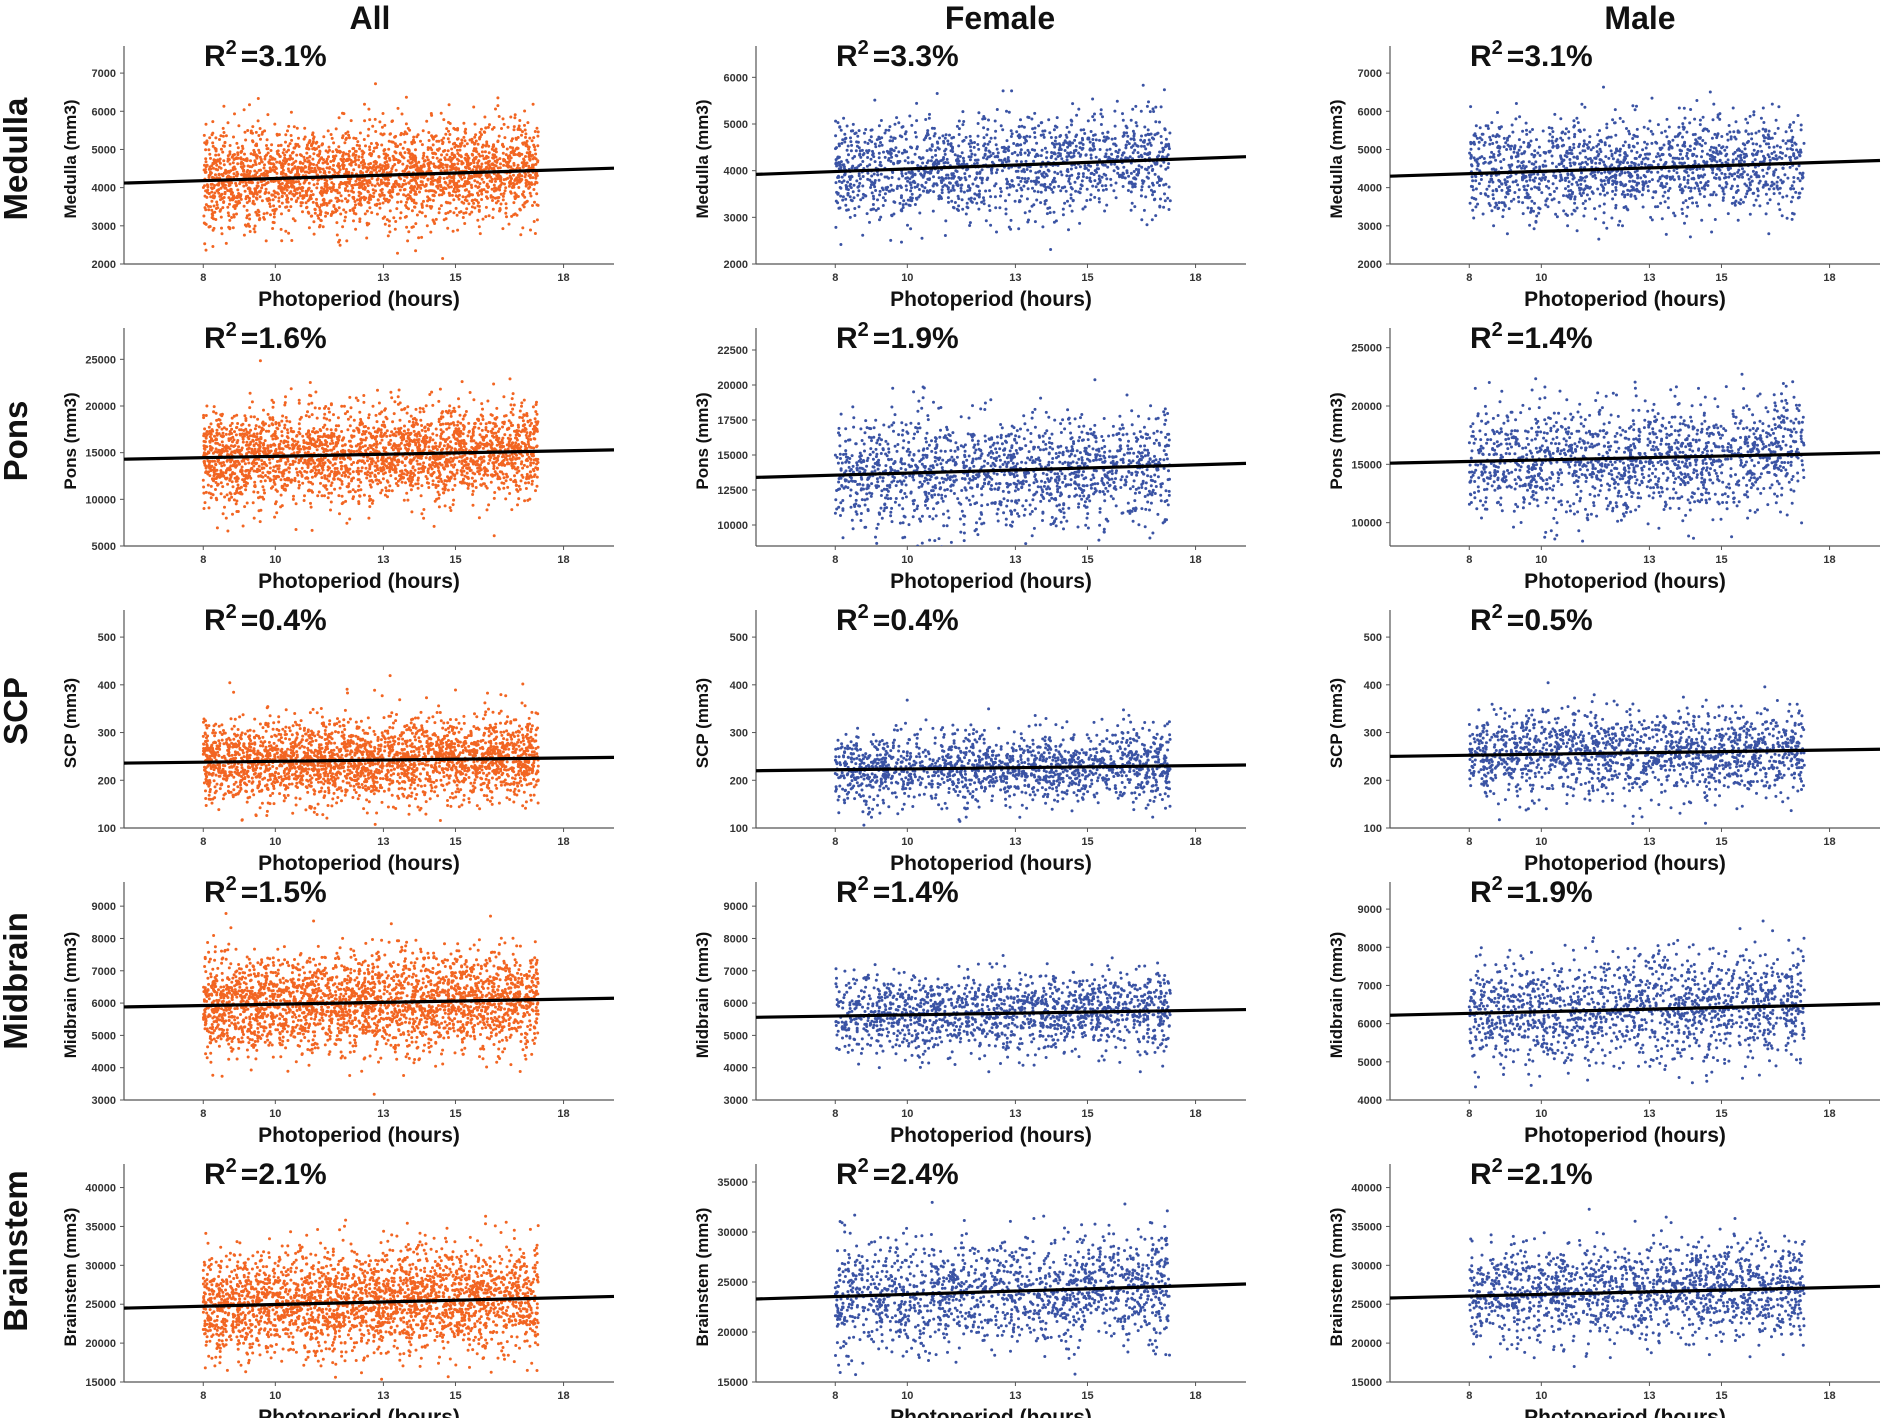  What do you see at coordinates (104, 74) in the screenshot?
I see `y-tick-label: 7000` at bounding box center [104, 74].